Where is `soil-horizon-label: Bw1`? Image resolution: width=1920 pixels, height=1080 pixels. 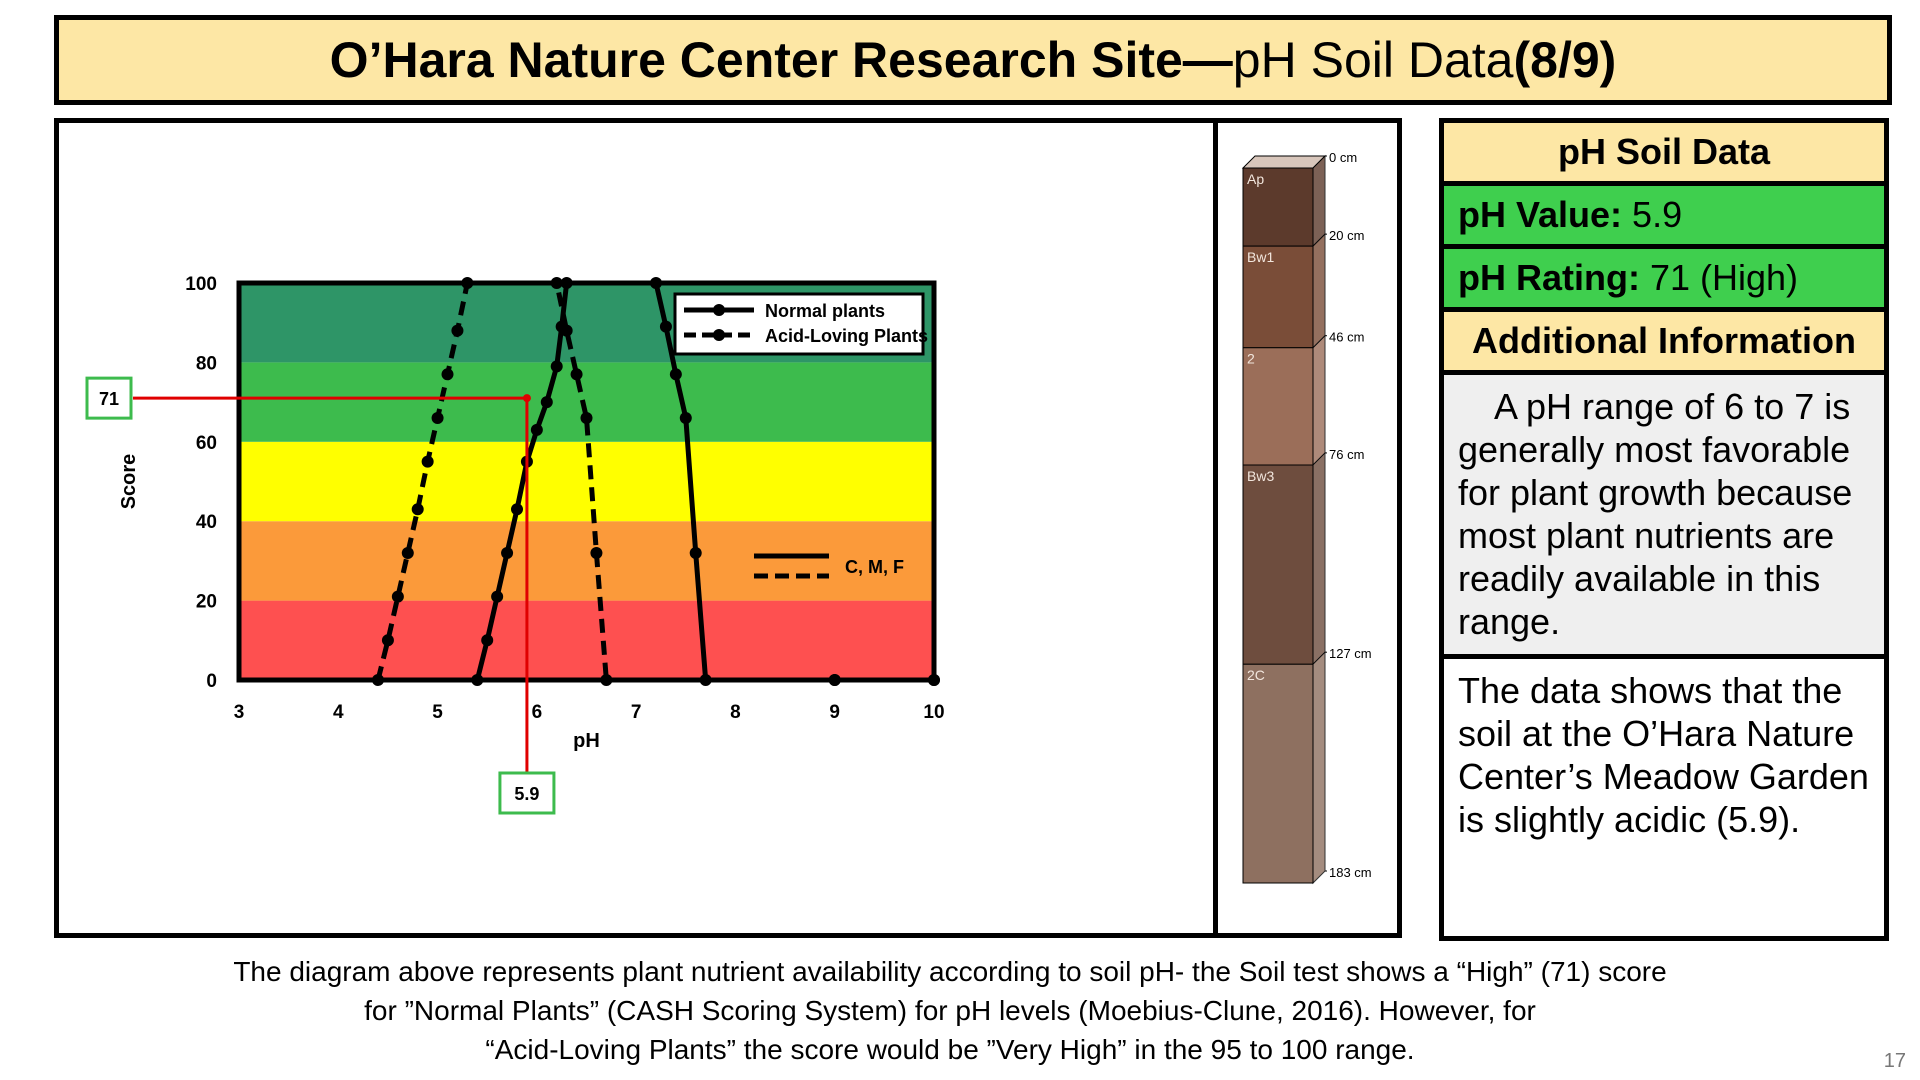
soil-horizon-label: Bw1 is located at coordinates (1260, 257).